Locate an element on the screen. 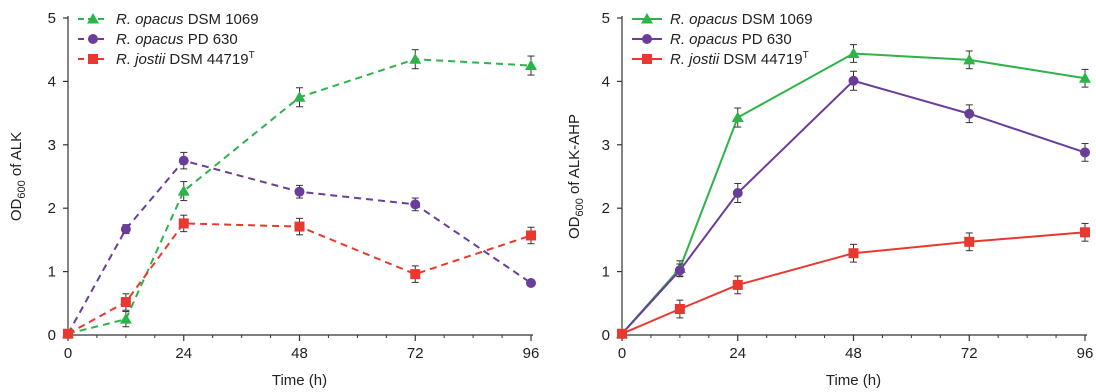  y-axis-label: OD600 of ALK is located at coordinates (18, 176).